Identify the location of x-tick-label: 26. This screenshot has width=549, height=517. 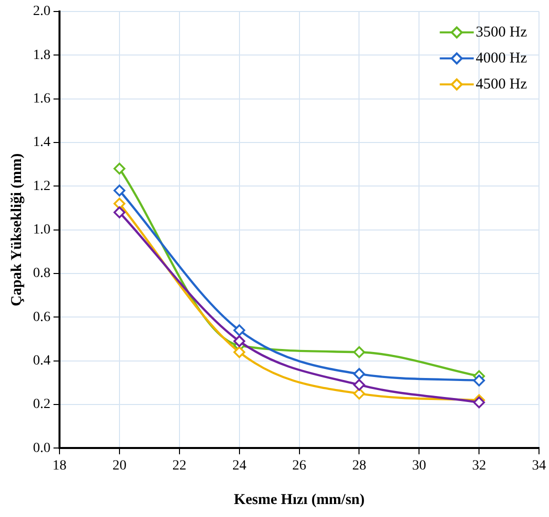
(299, 466).